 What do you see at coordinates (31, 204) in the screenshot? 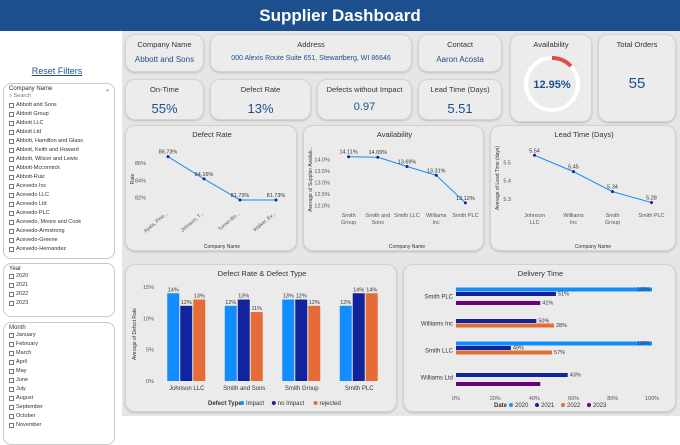
I see `slicer-option-label: Acevedo Ltd` at bounding box center [31, 204].